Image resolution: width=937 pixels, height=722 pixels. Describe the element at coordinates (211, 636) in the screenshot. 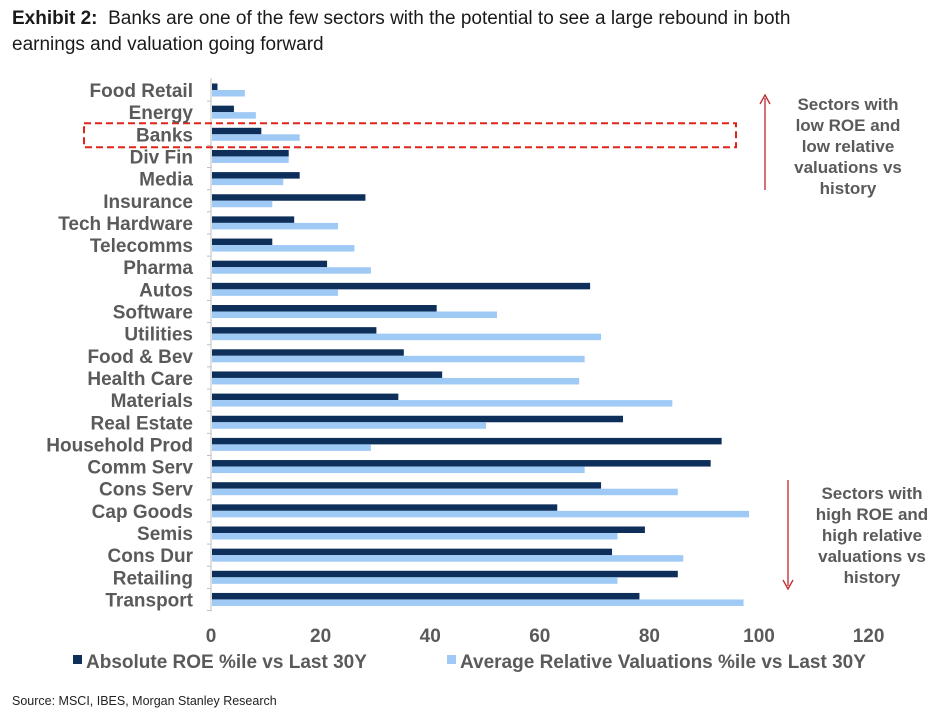

I see `x-tick-label: 0` at that location.